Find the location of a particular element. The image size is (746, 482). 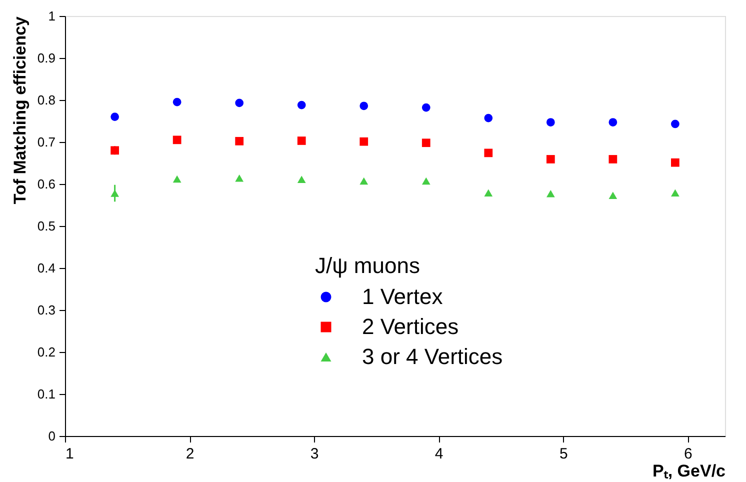

y-tick-label: 0.2 is located at coordinates (46, 352).